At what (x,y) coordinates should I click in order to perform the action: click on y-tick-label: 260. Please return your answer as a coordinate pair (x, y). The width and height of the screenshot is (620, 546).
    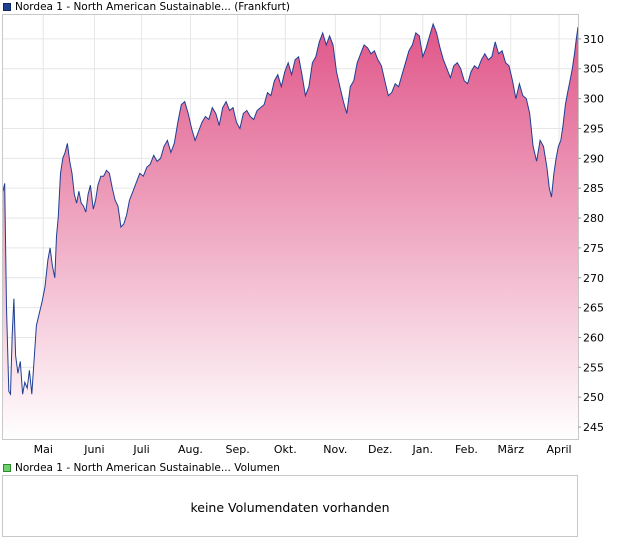
    Looking at the image, I should click on (593, 337).